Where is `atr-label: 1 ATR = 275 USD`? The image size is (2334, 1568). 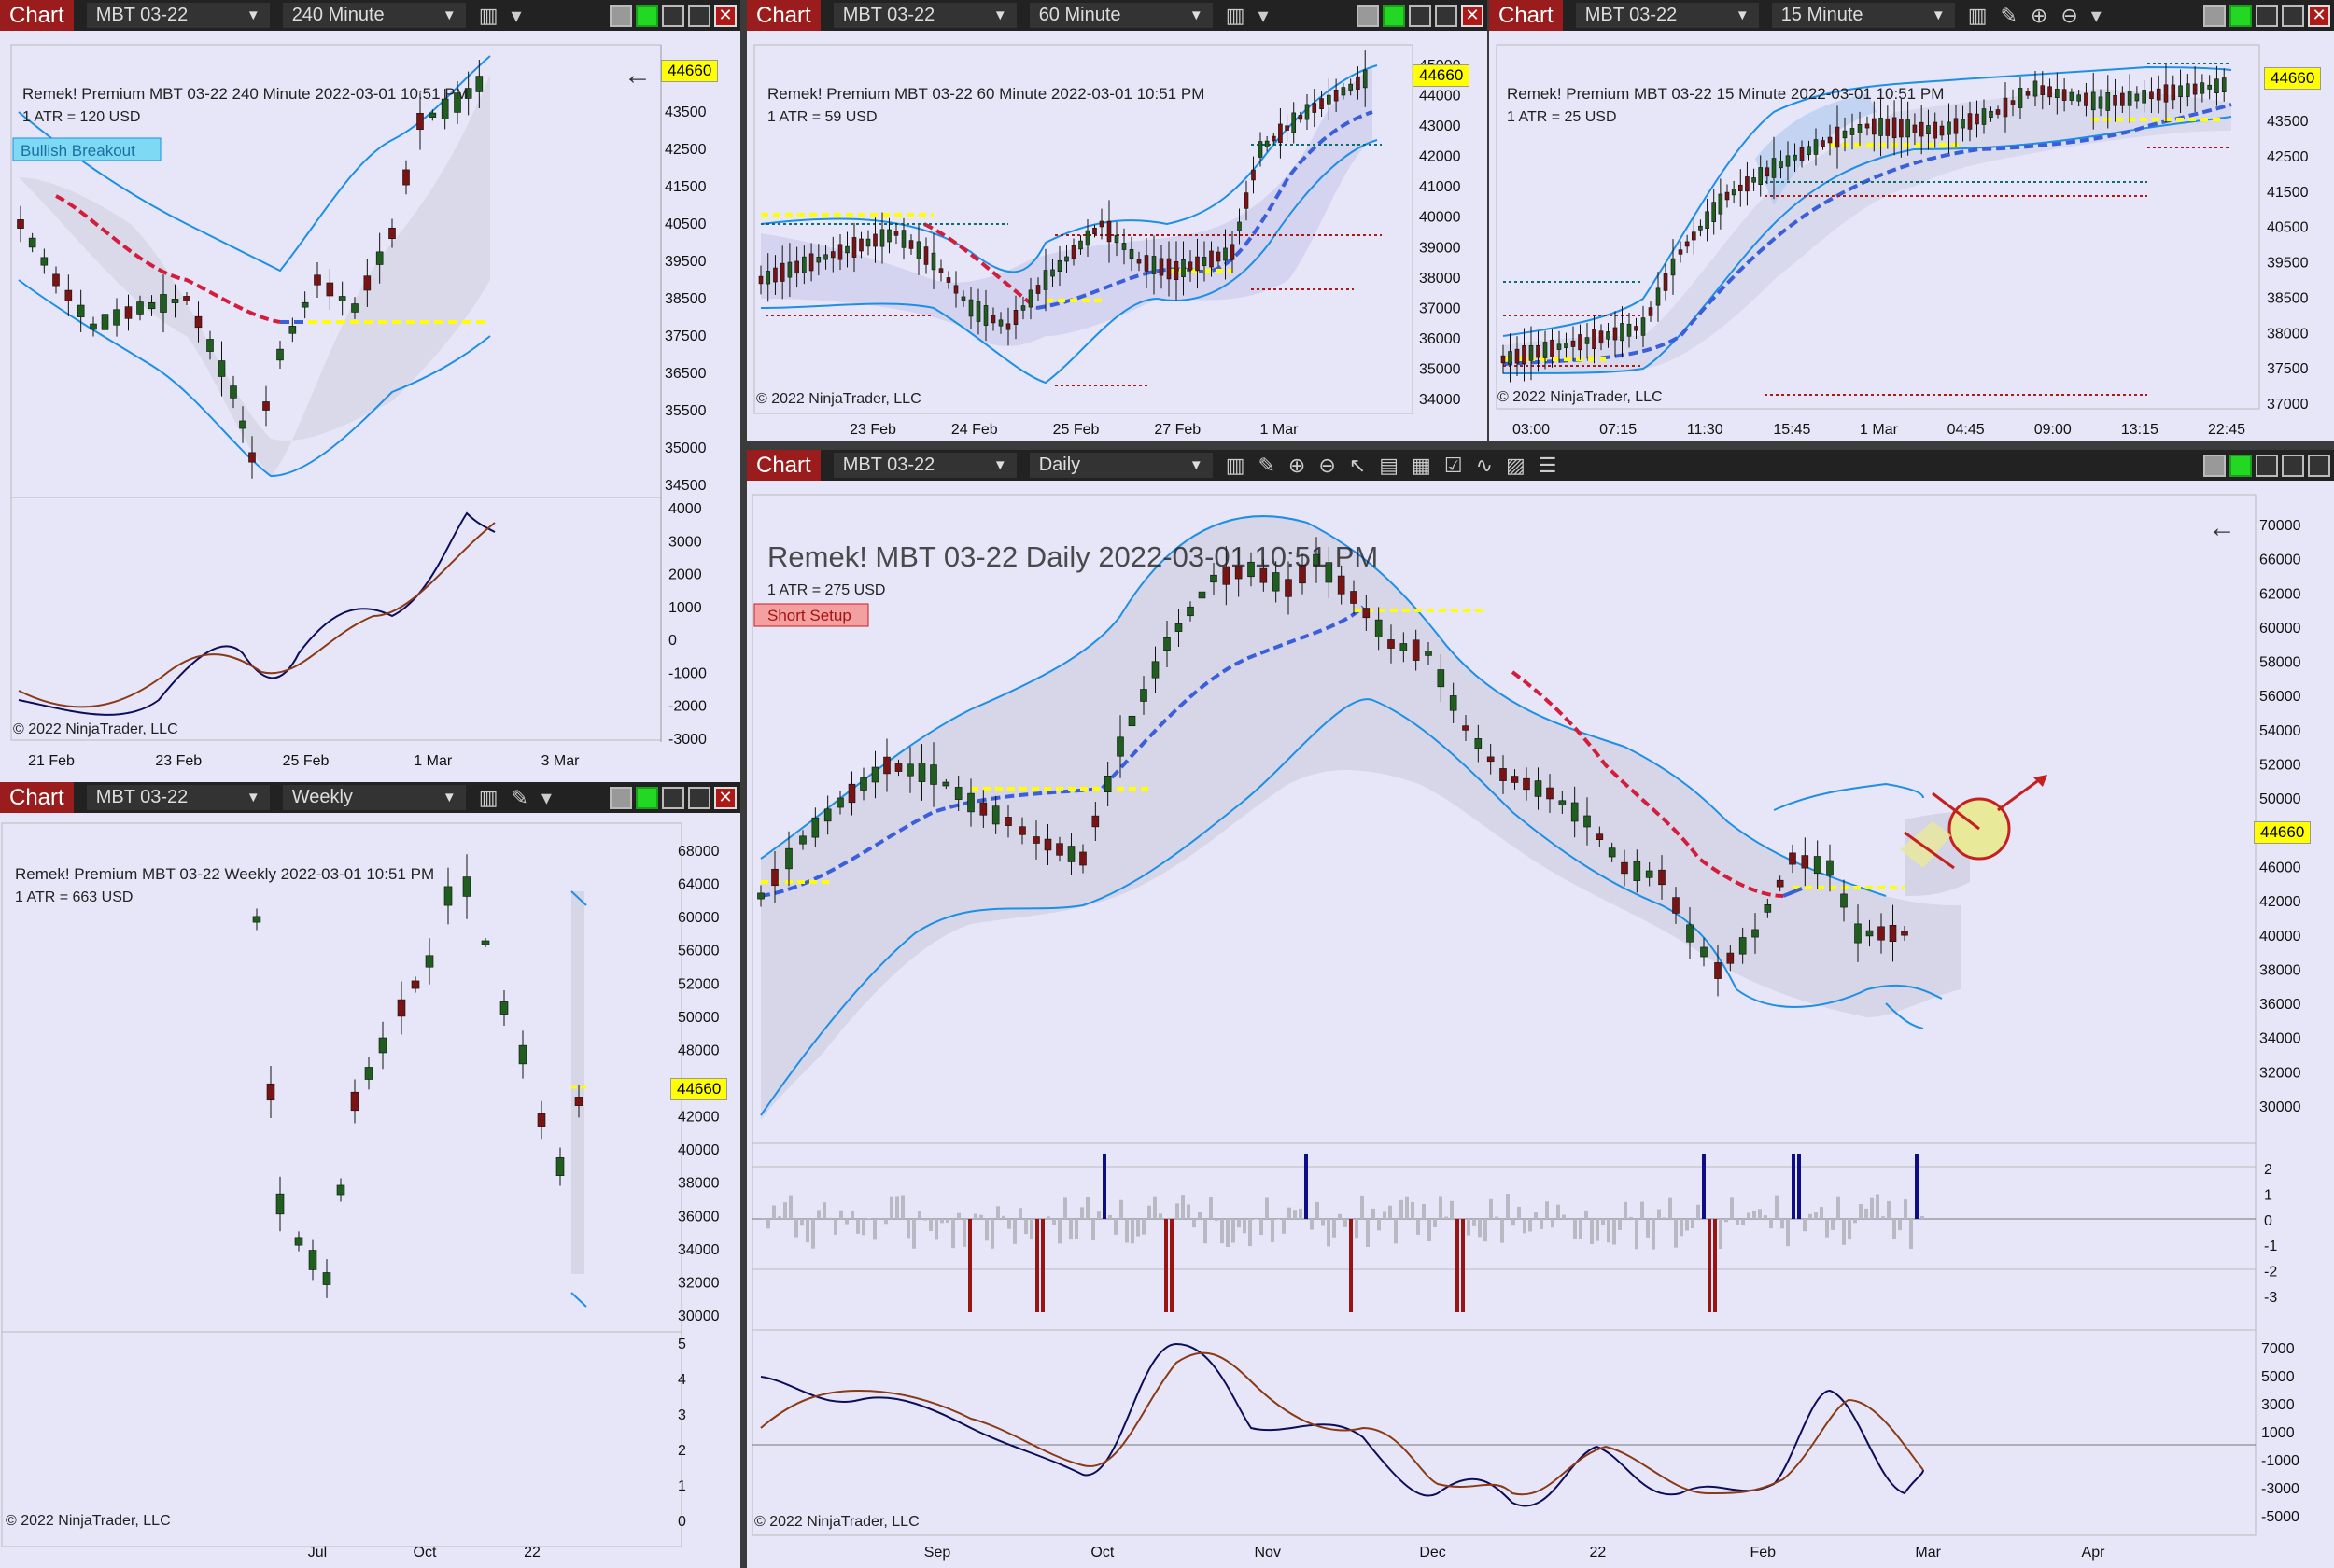 atr-label: 1 ATR = 275 USD is located at coordinates (826, 590).